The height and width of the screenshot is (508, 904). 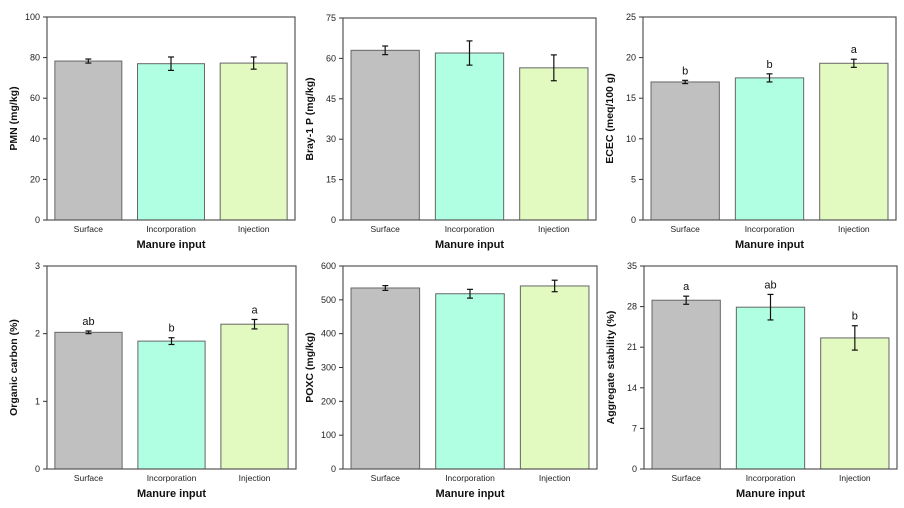 I want to click on y-tick-label: 400, so click(x=328, y=334).